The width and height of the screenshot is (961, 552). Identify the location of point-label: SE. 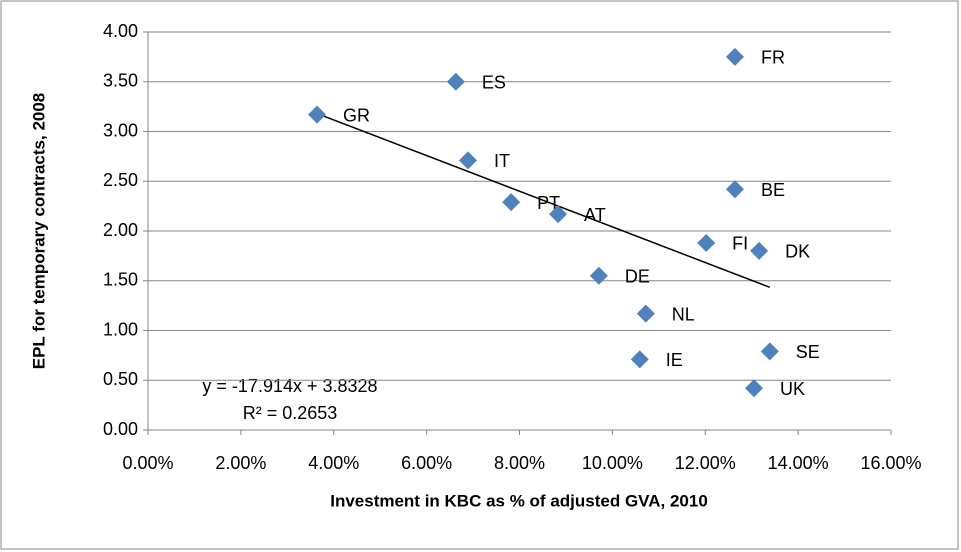
(808, 352).